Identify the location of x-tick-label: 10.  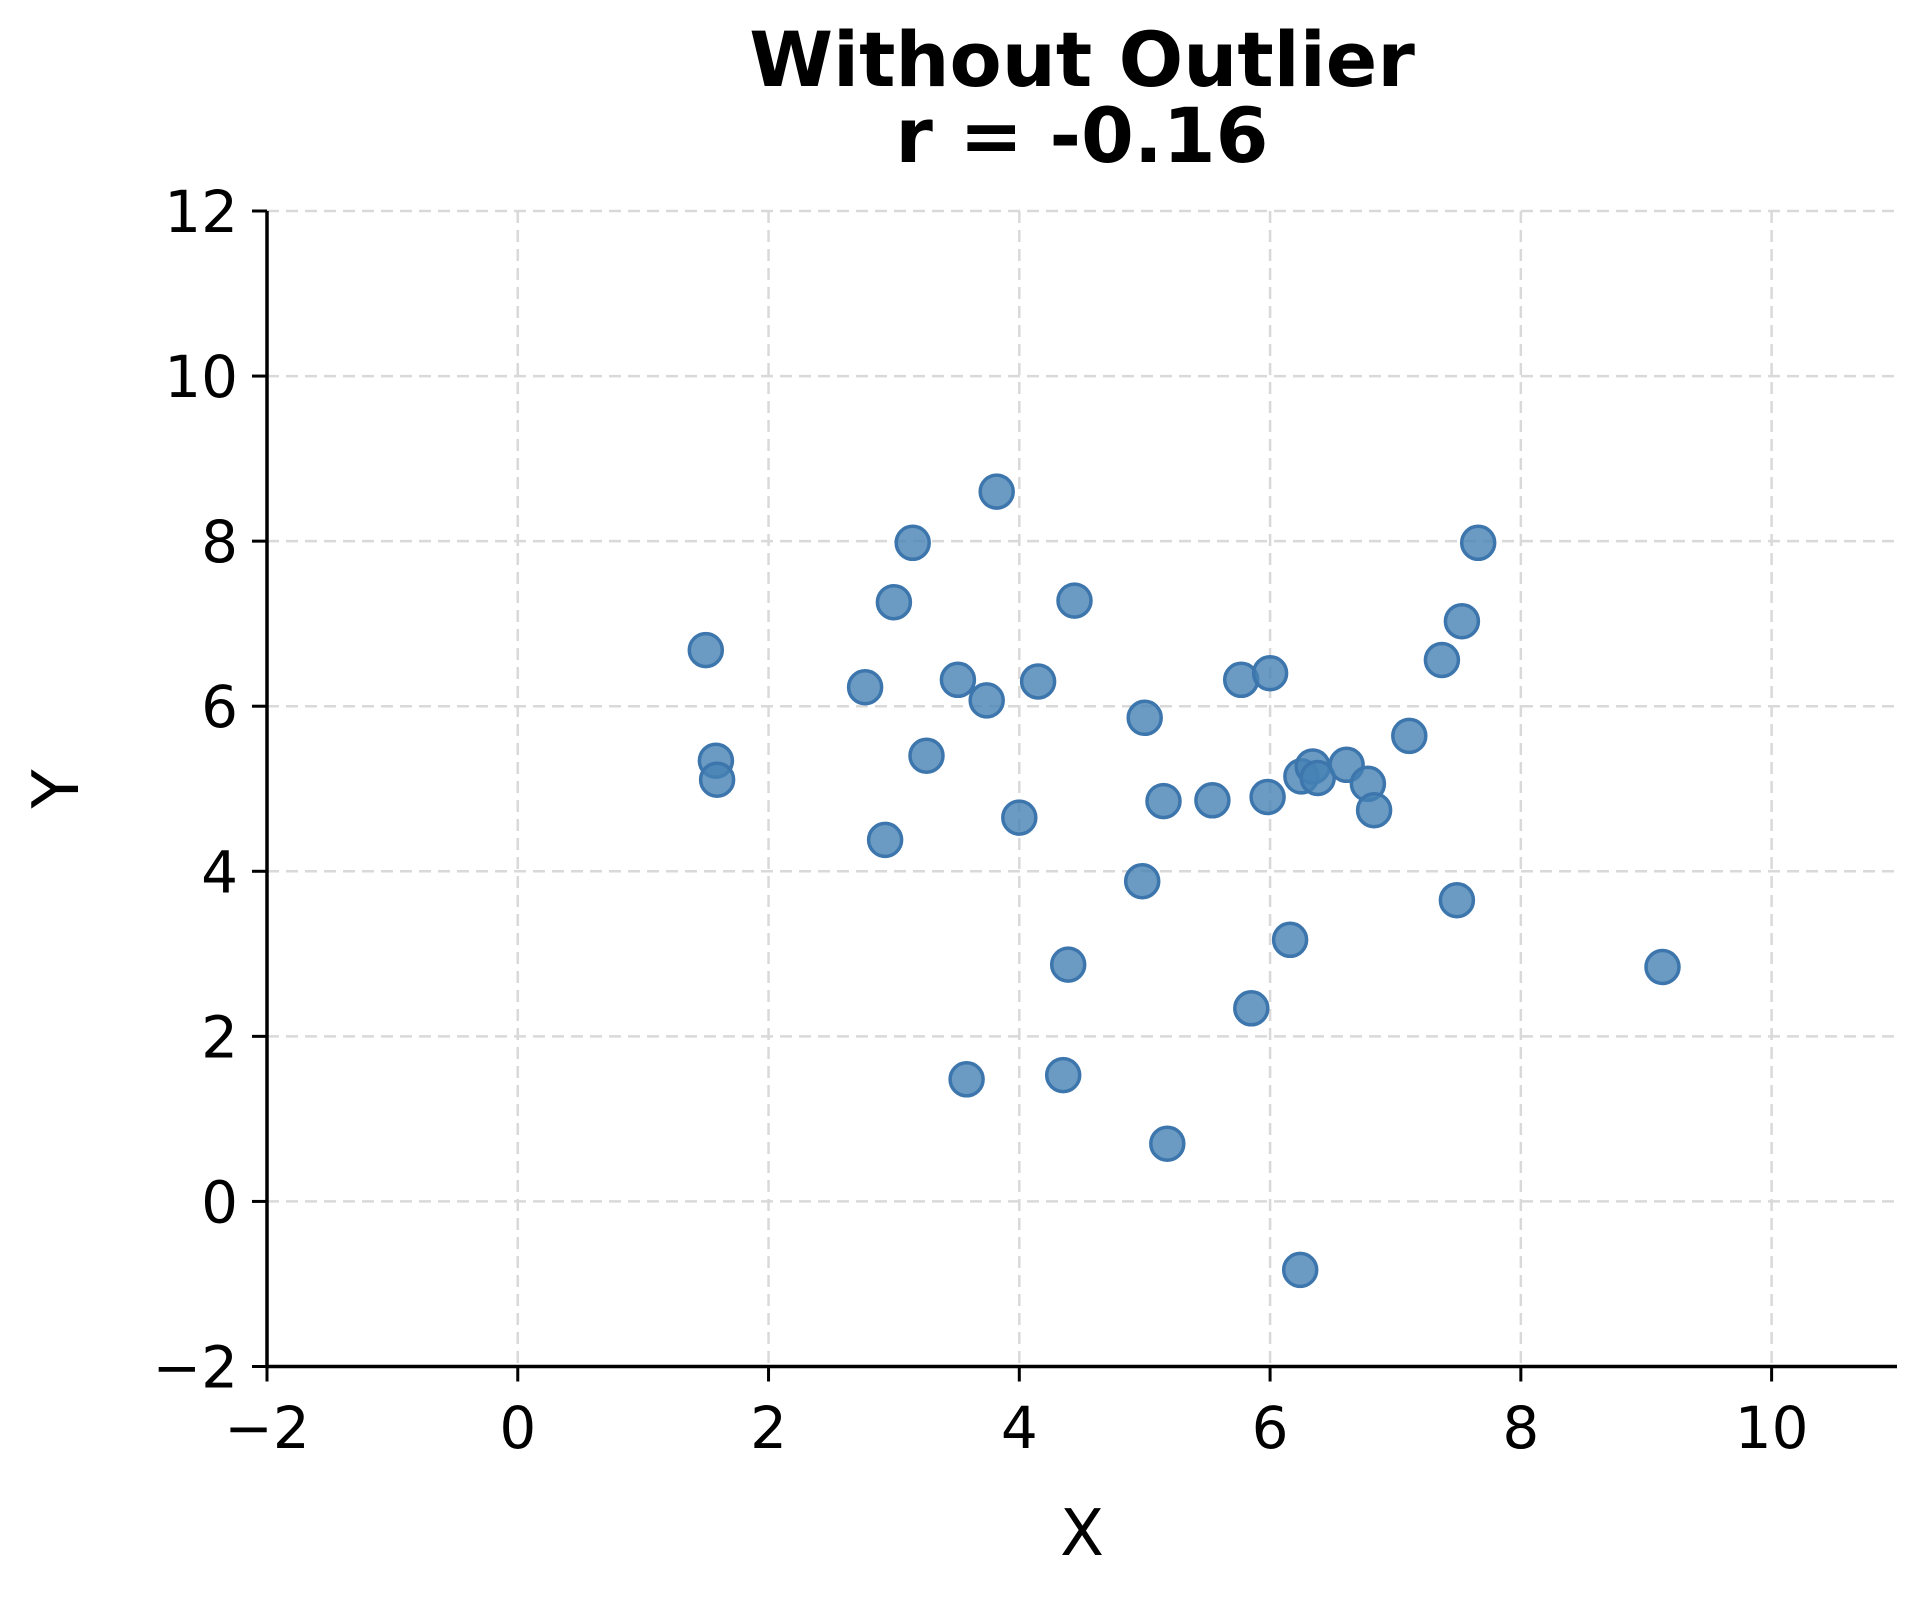
(1772, 1428).